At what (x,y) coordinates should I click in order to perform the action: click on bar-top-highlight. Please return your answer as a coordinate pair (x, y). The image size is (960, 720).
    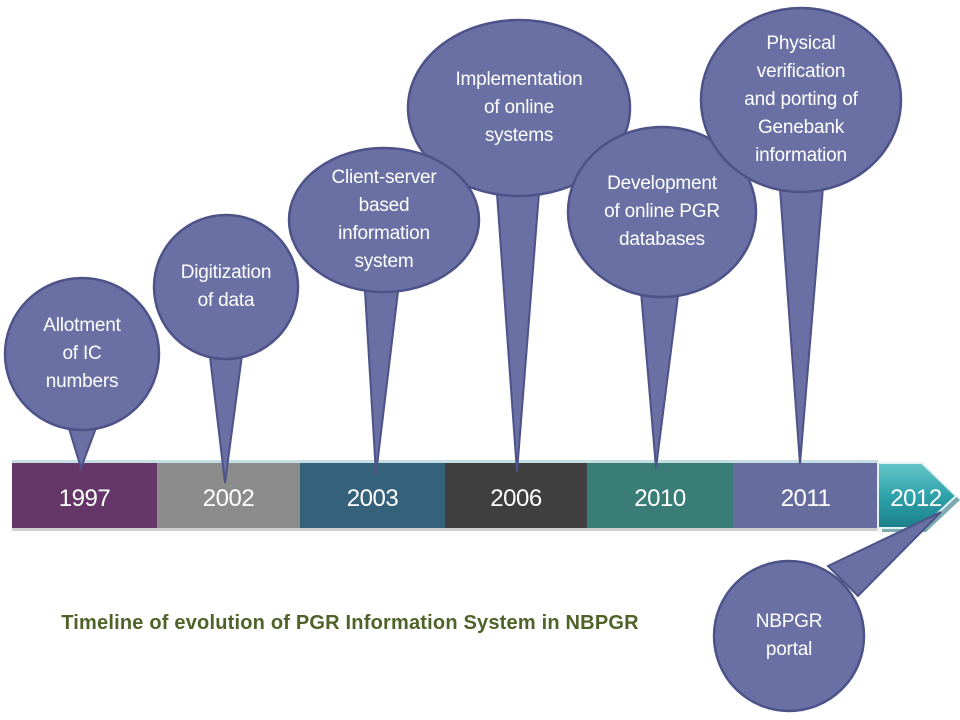
    Looking at the image, I should click on (445, 461).